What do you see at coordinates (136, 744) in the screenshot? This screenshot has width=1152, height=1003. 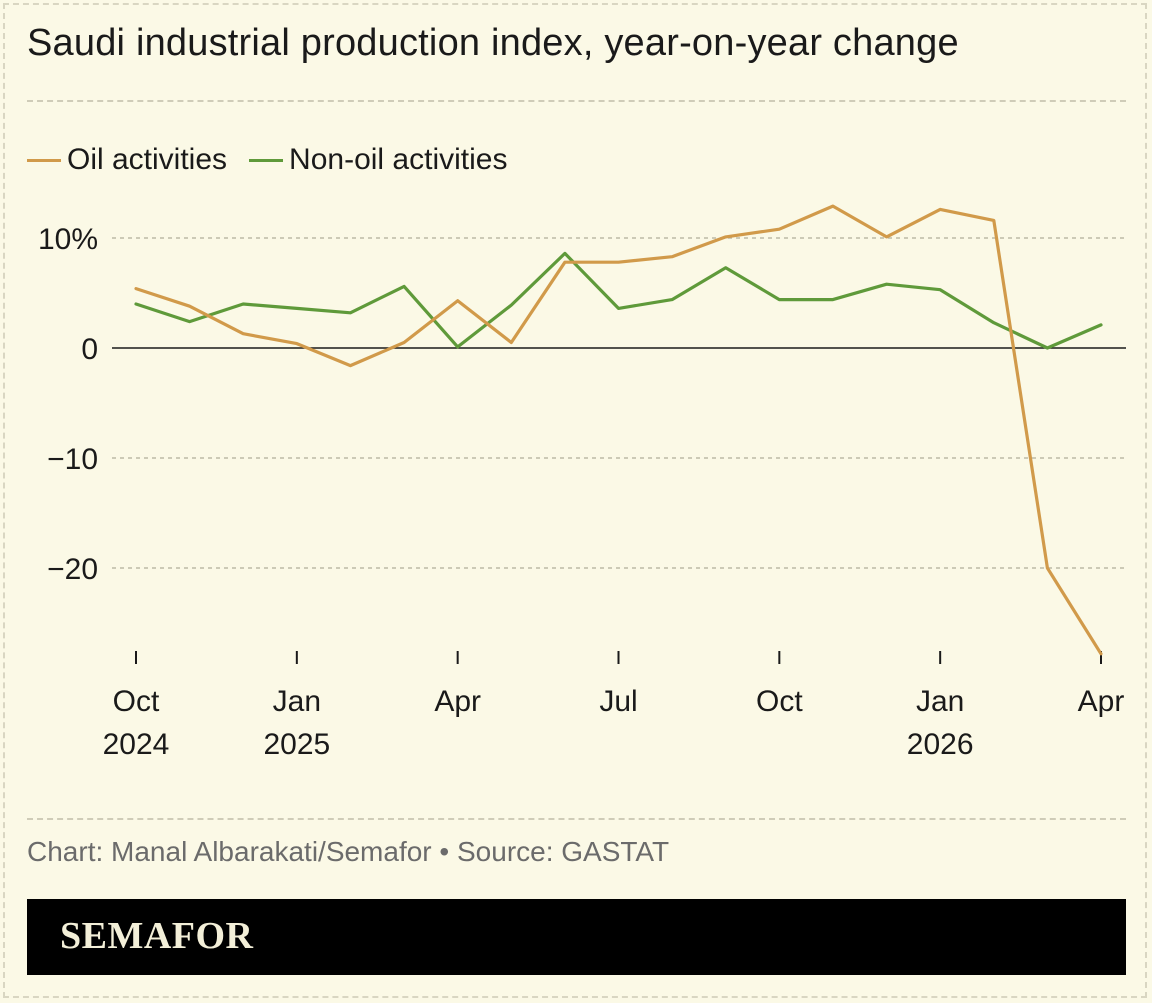 I see `x-tick-year-label: 2024` at bounding box center [136, 744].